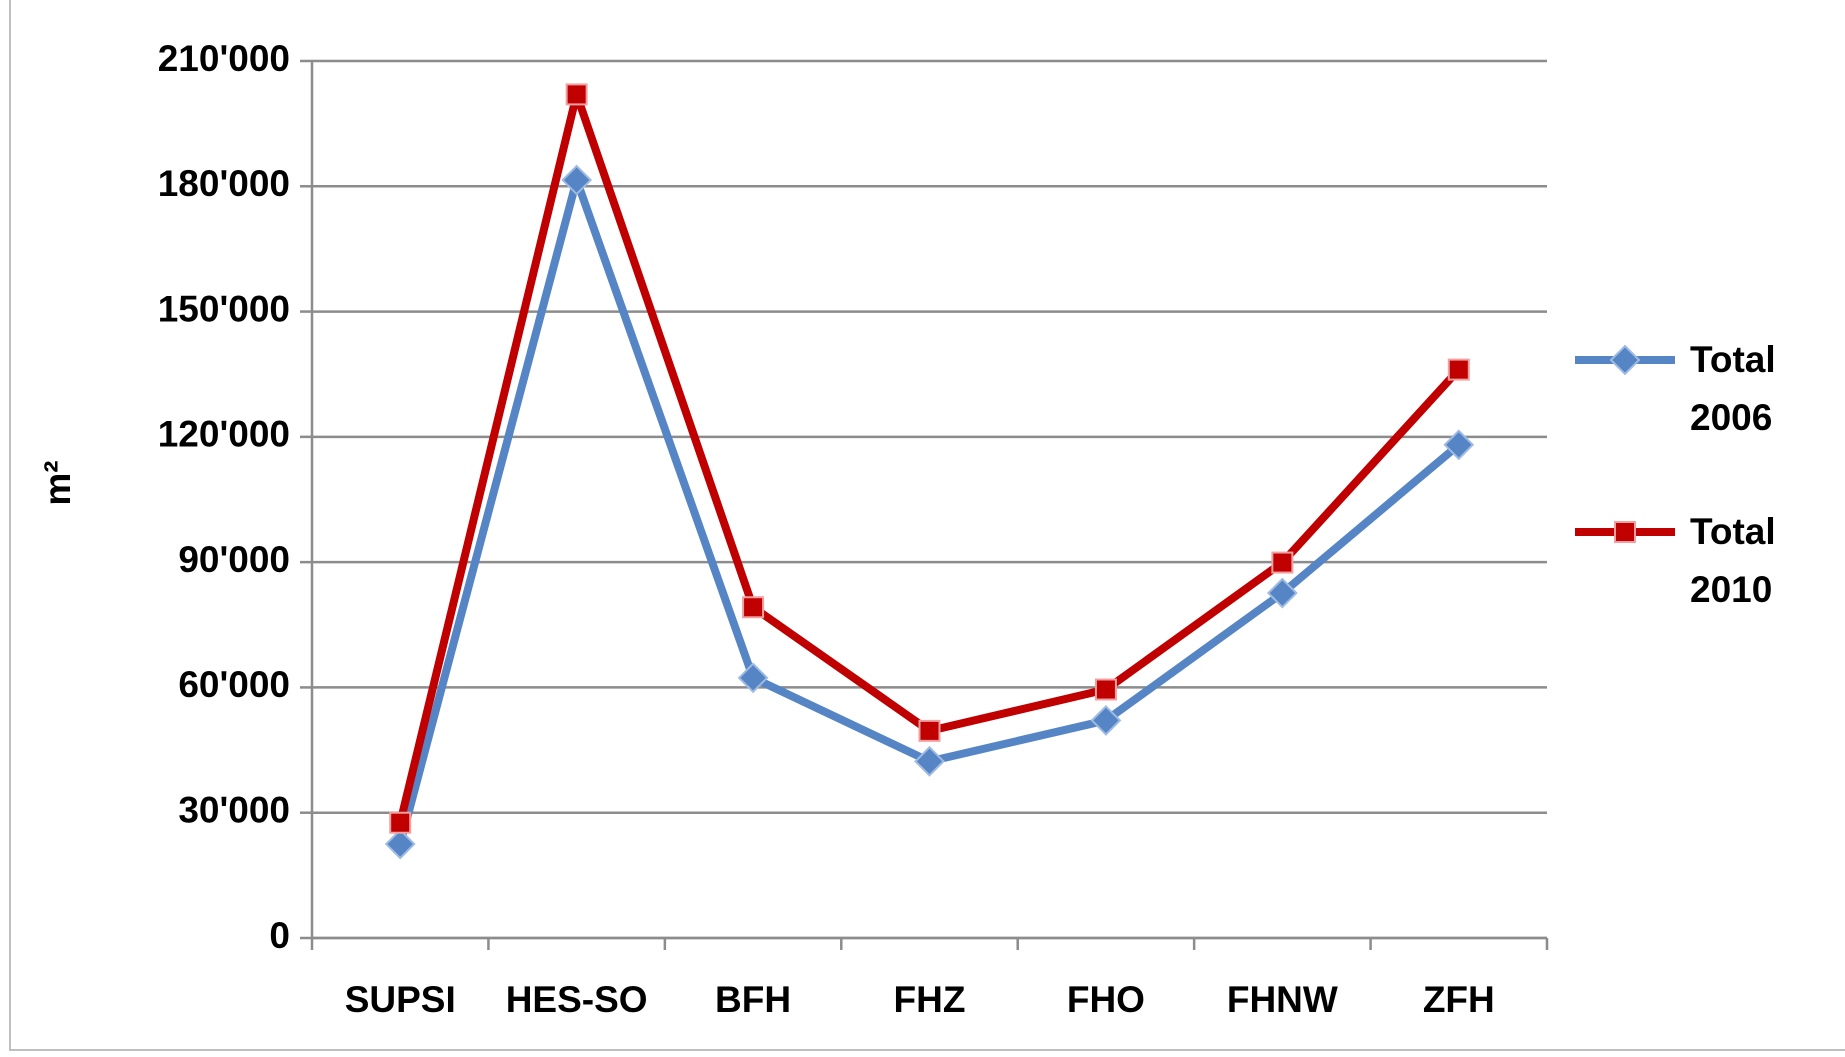 Image resolution: width=1845 pixels, height=1057 pixels. What do you see at coordinates (224, 58) in the screenshot?
I see `y-tick-label: 210'000` at bounding box center [224, 58].